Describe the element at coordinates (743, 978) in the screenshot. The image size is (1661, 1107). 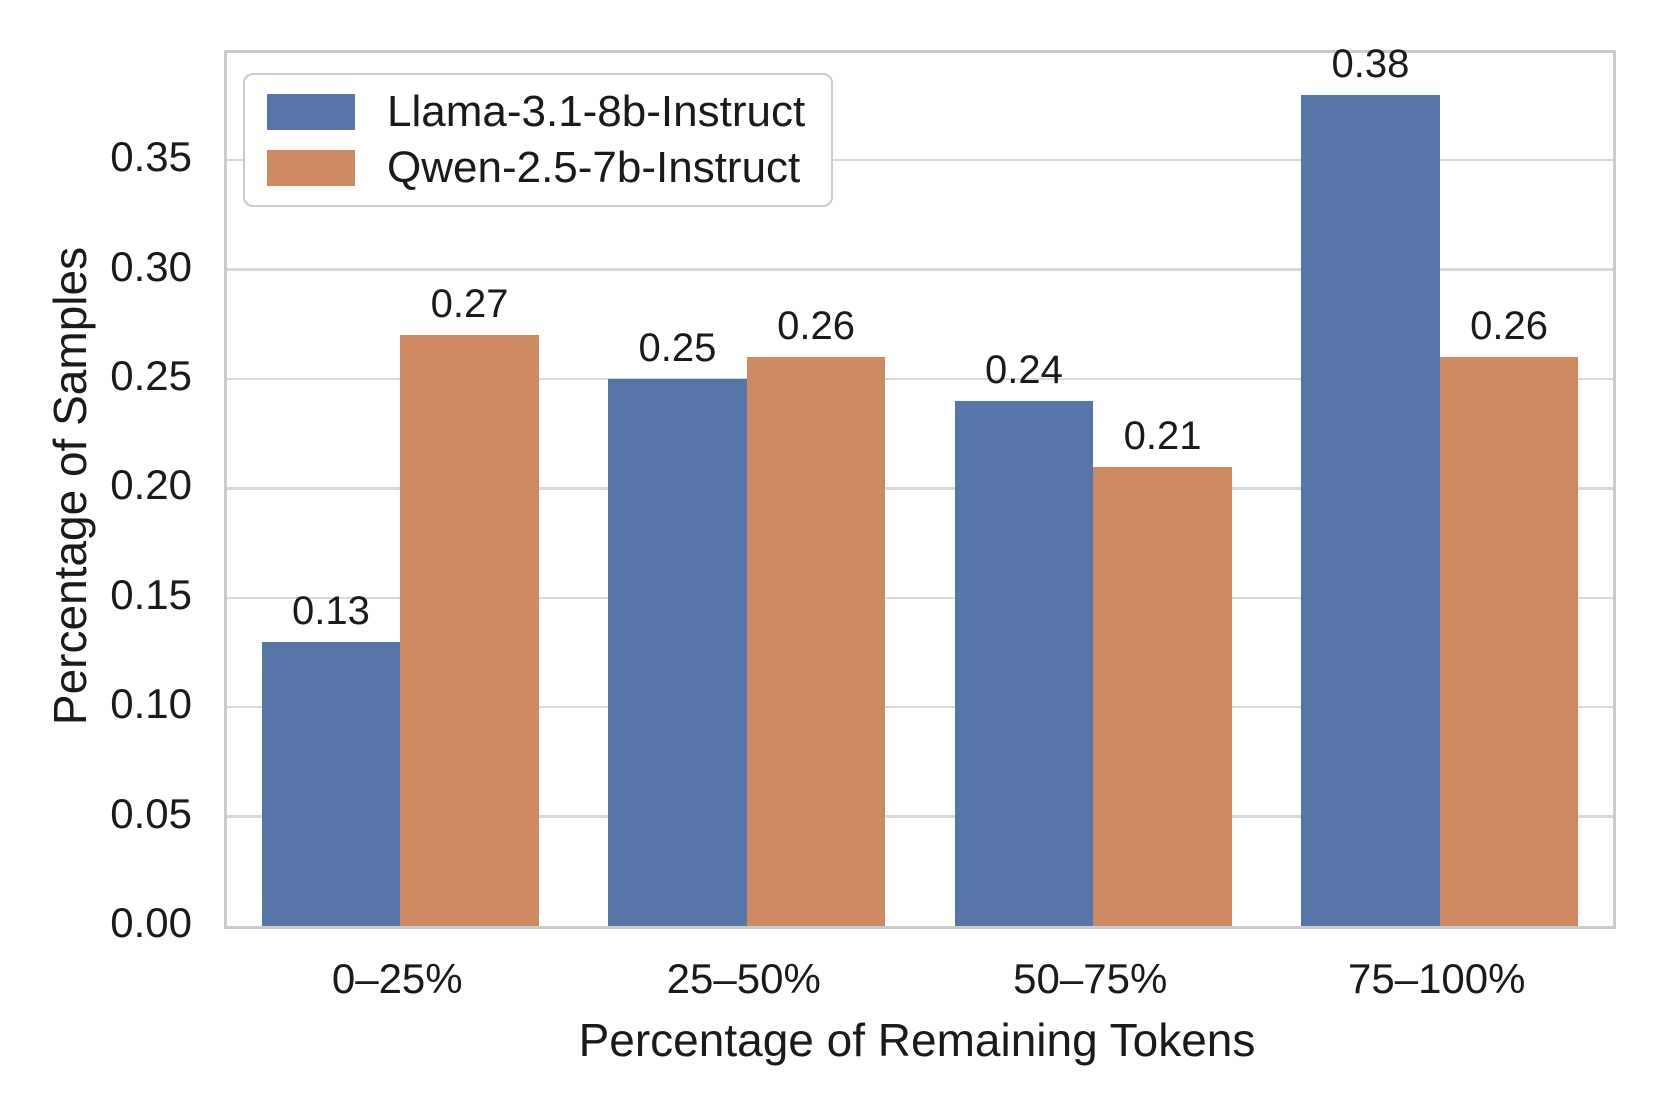
I see `x-tick-label: 25–50%` at that location.